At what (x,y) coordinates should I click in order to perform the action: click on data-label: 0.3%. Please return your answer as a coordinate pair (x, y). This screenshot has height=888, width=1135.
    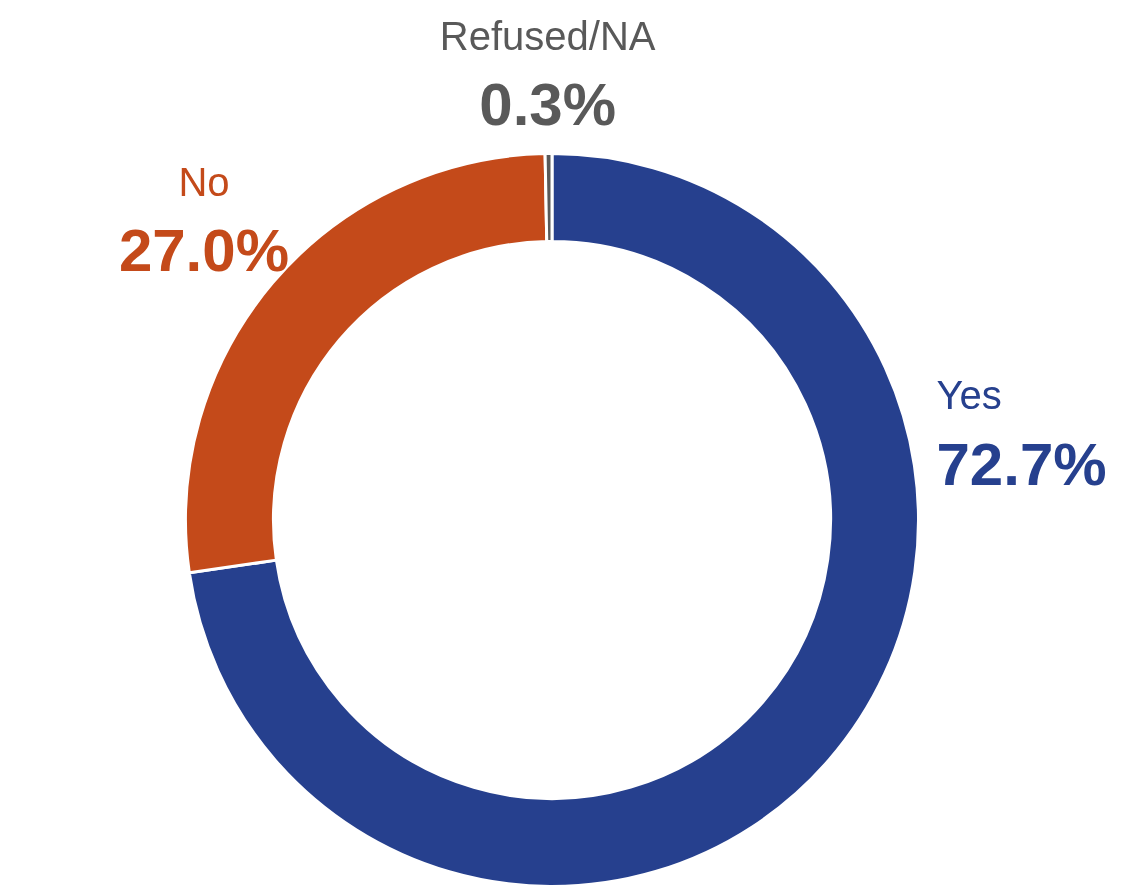
    Looking at the image, I should click on (548, 105).